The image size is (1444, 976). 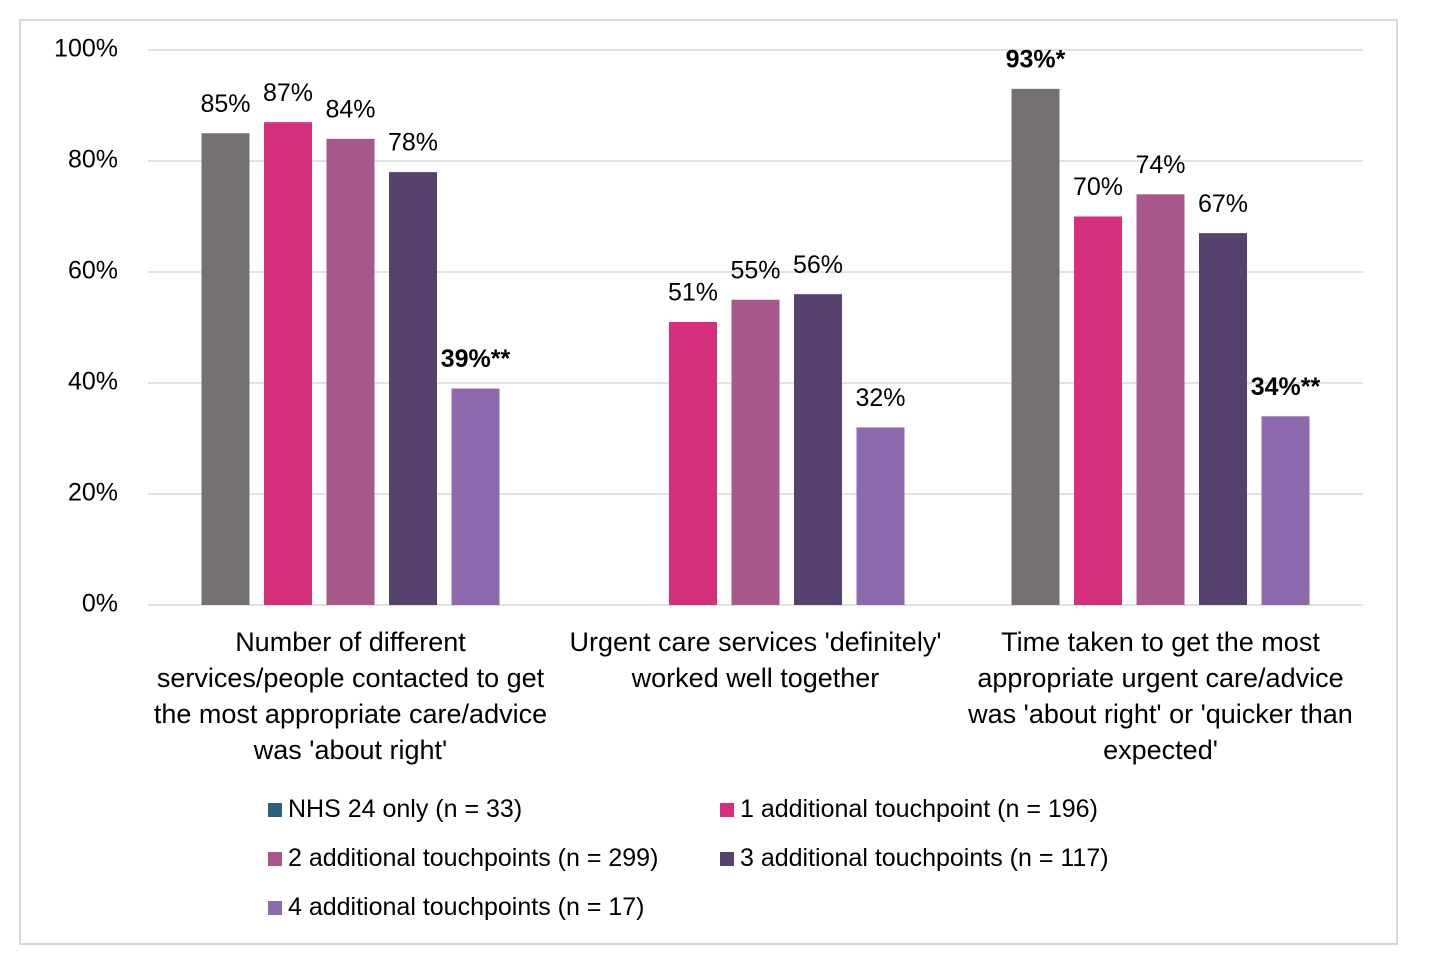 I want to click on data-label: 78%, so click(x=413, y=143).